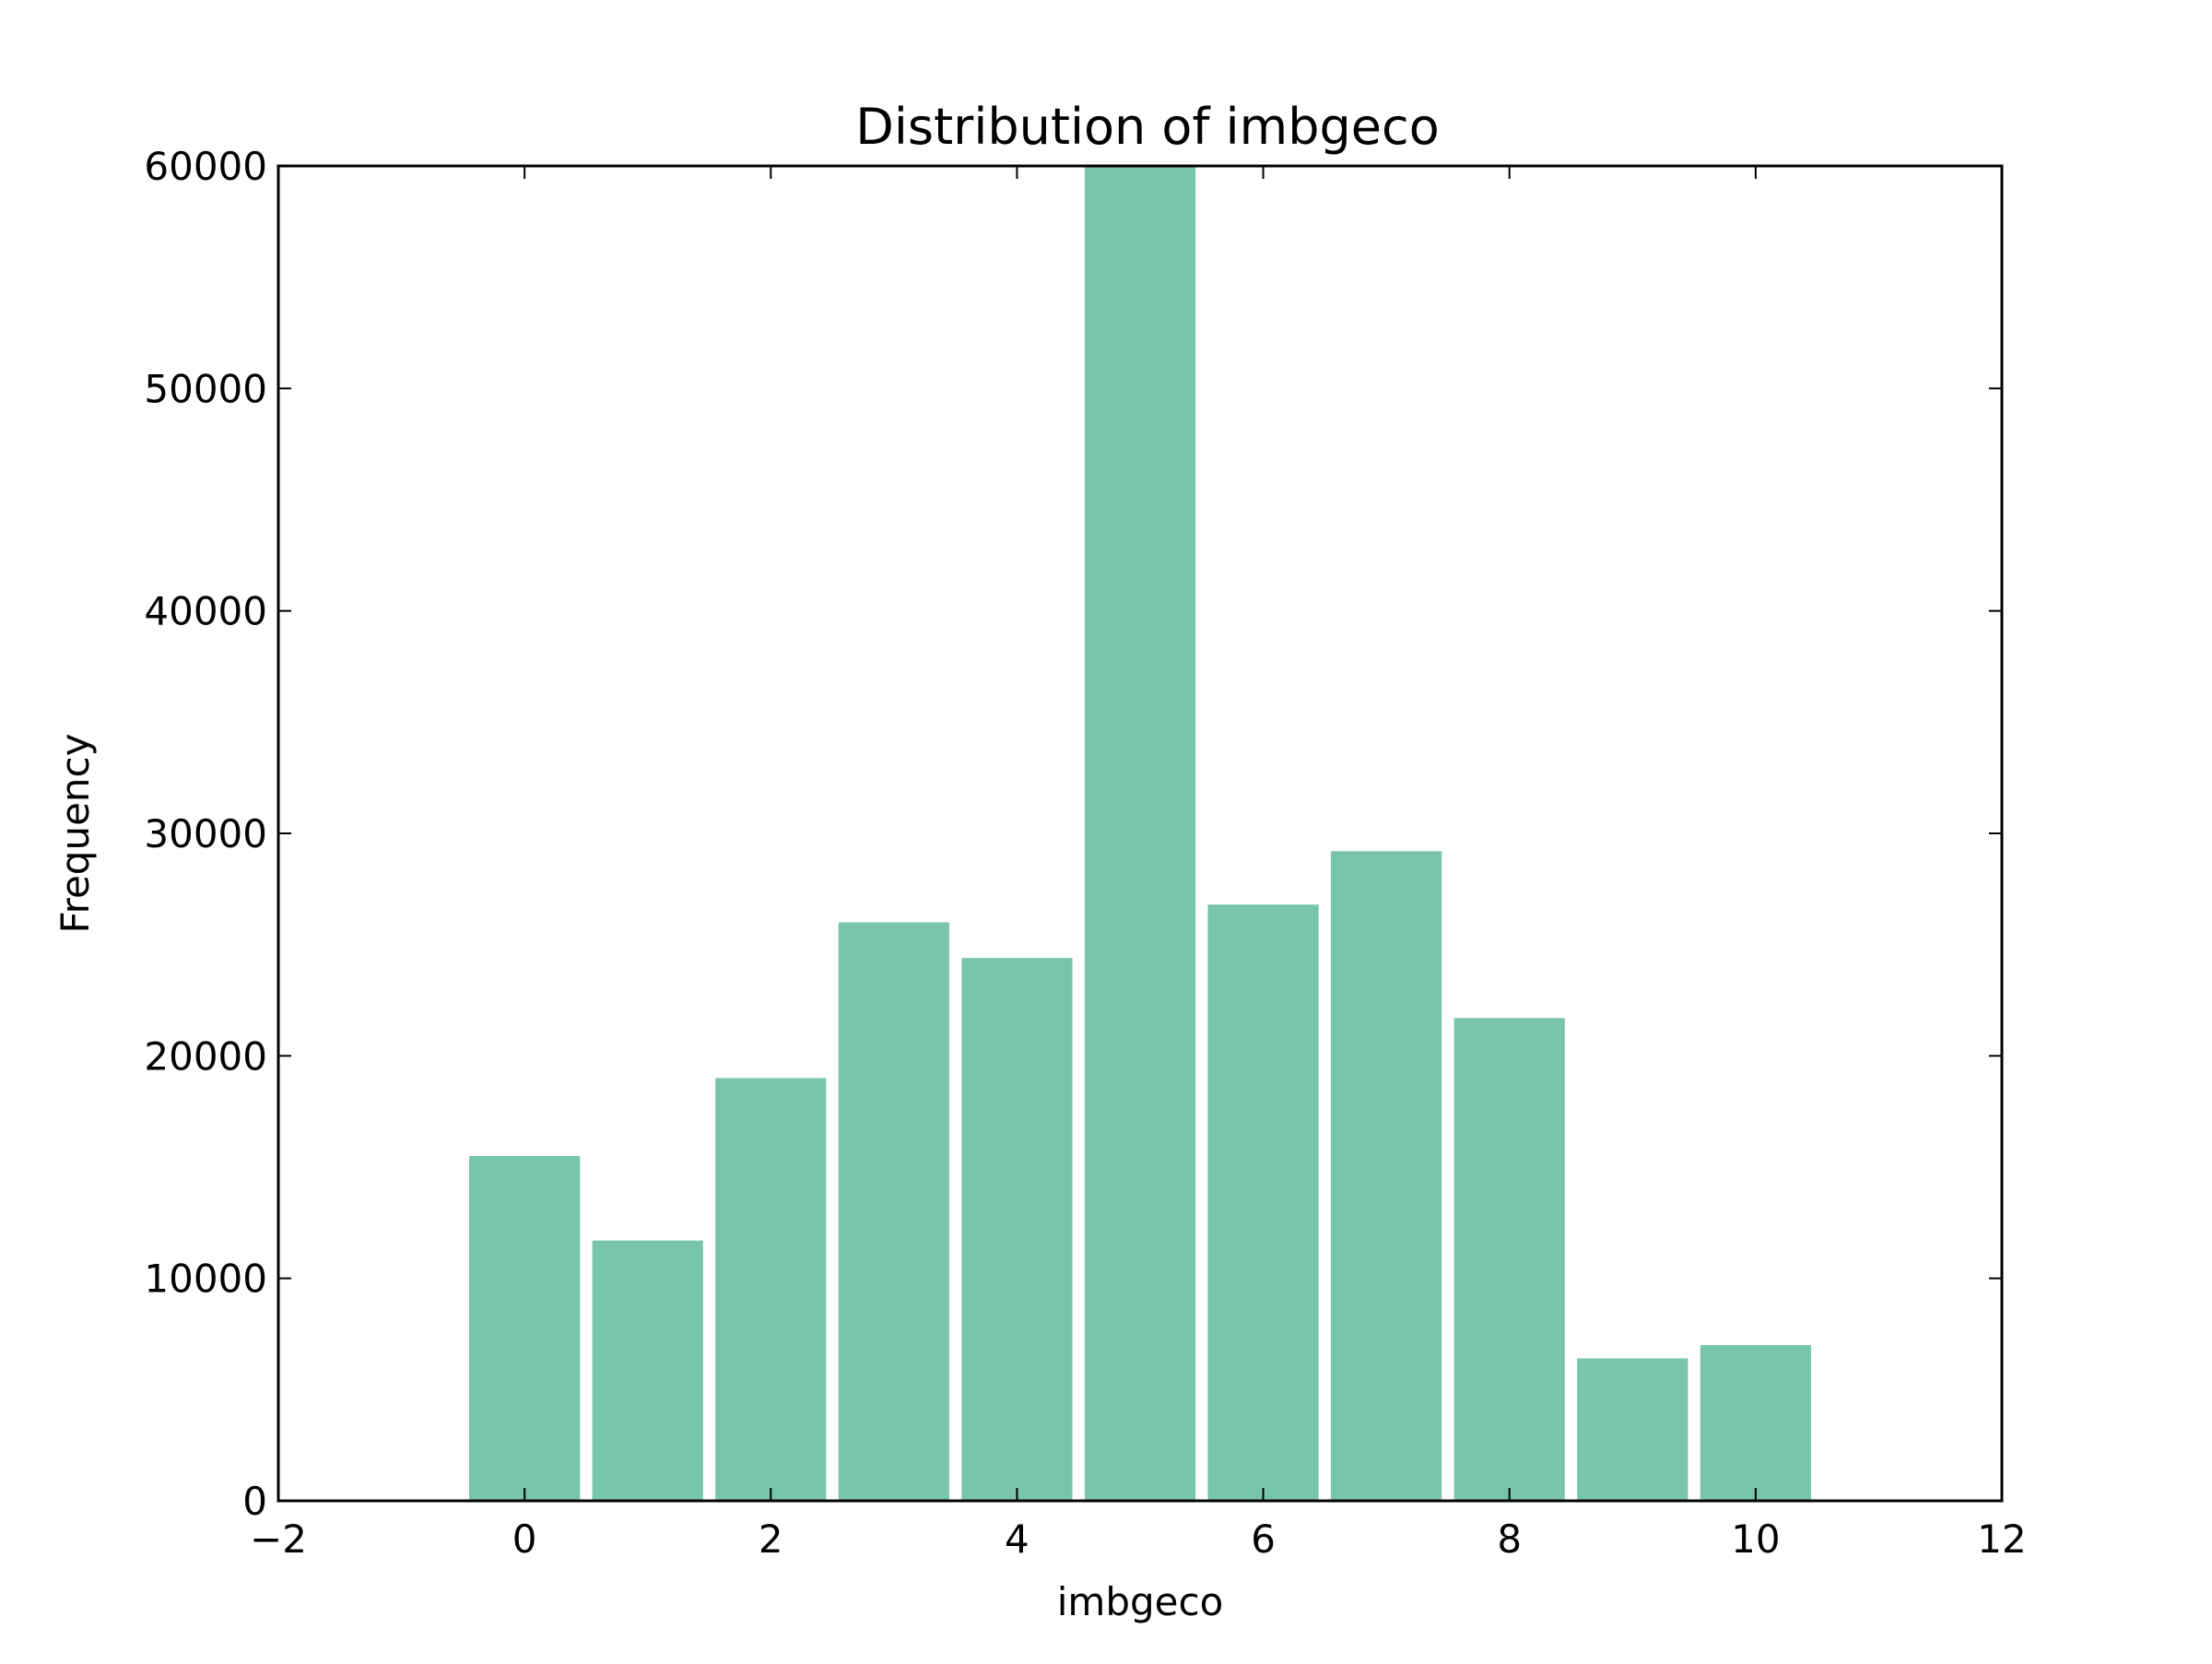 The width and height of the screenshot is (2212, 1664). I want to click on y-tick-labels: 0 10000 20000 30000 40000 50000 60000, so click(205, 834).